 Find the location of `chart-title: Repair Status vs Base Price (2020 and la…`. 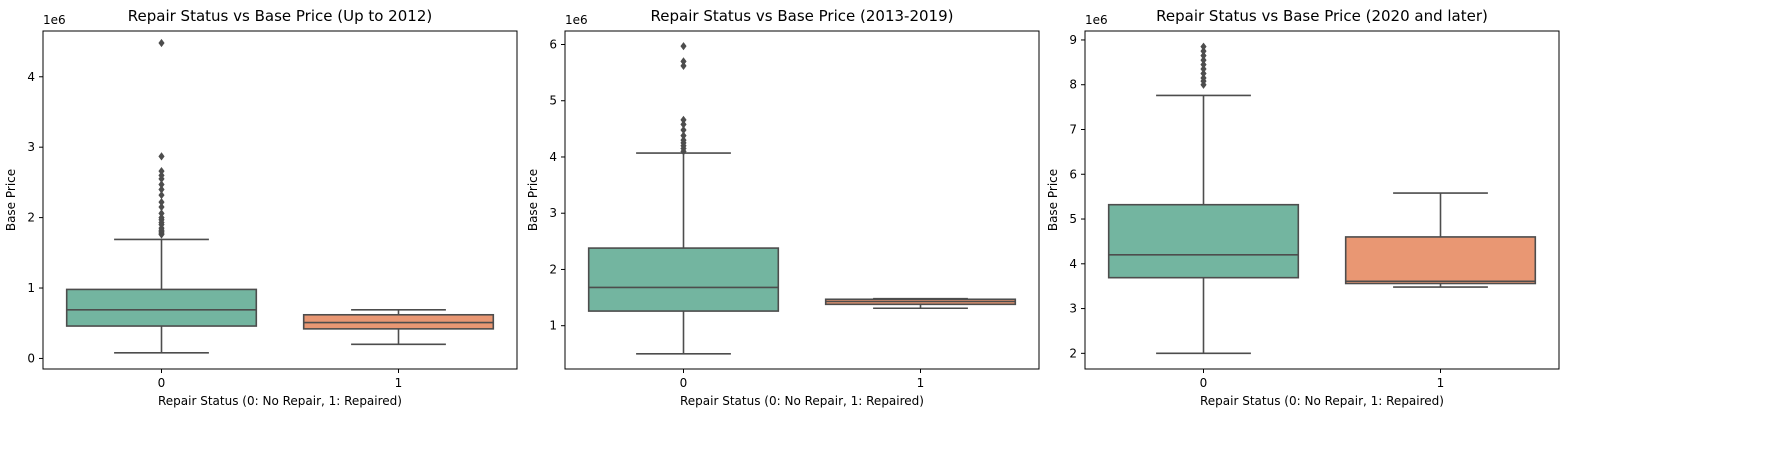

chart-title: Repair Status vs Base Price (2020 and la… is located at coordinates (1322, 16).